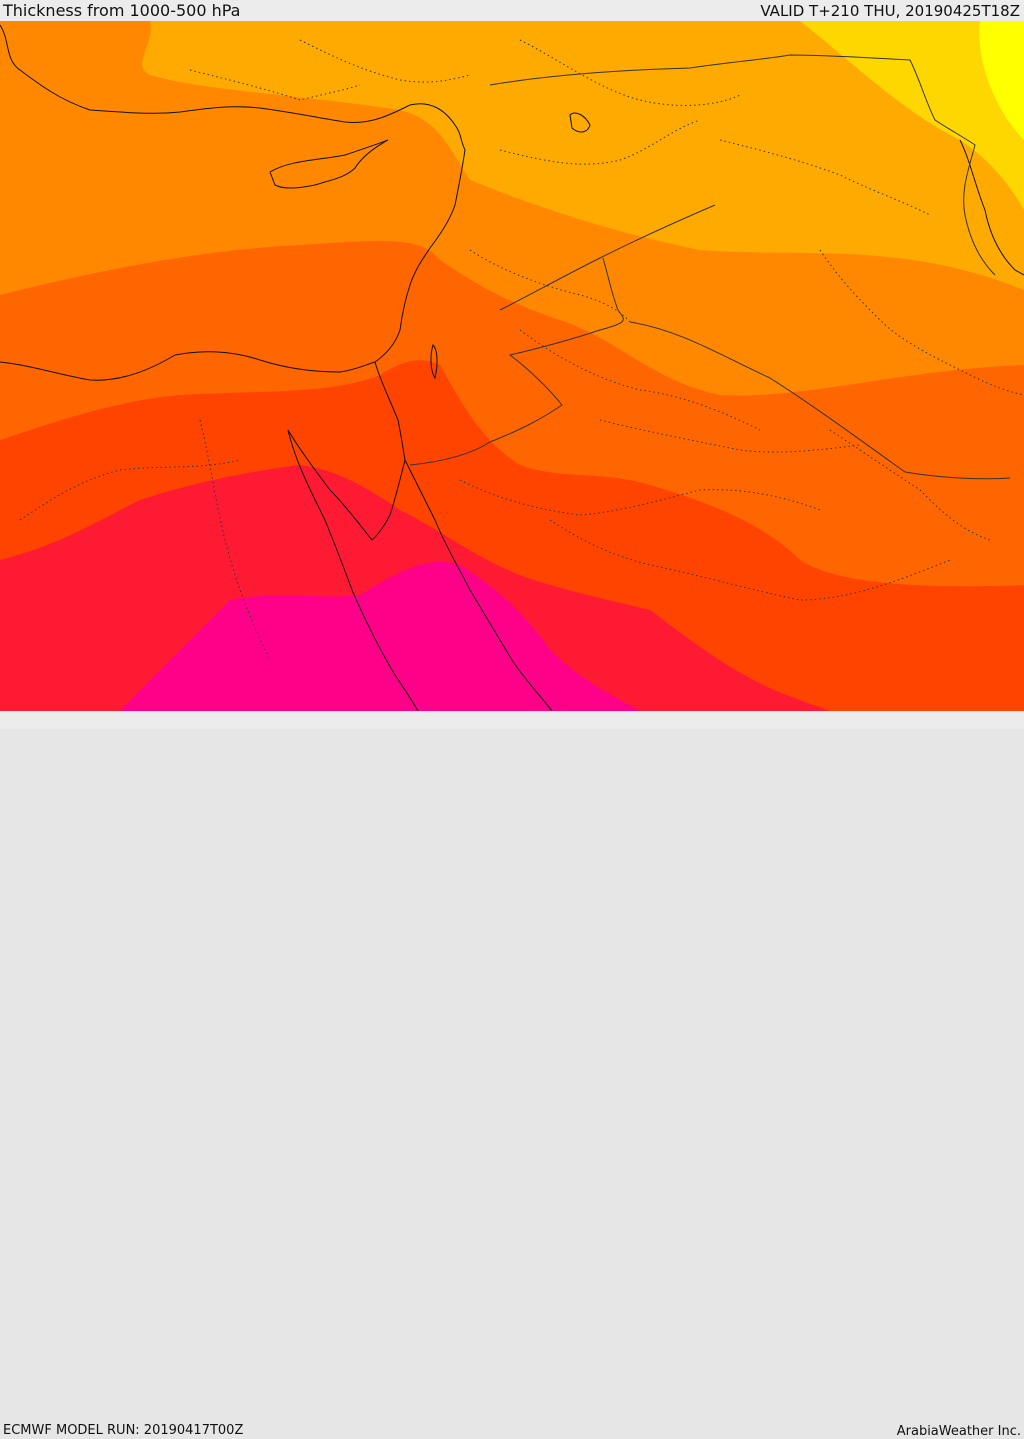  I want to click on sinai-coastline, so click(346, 451).